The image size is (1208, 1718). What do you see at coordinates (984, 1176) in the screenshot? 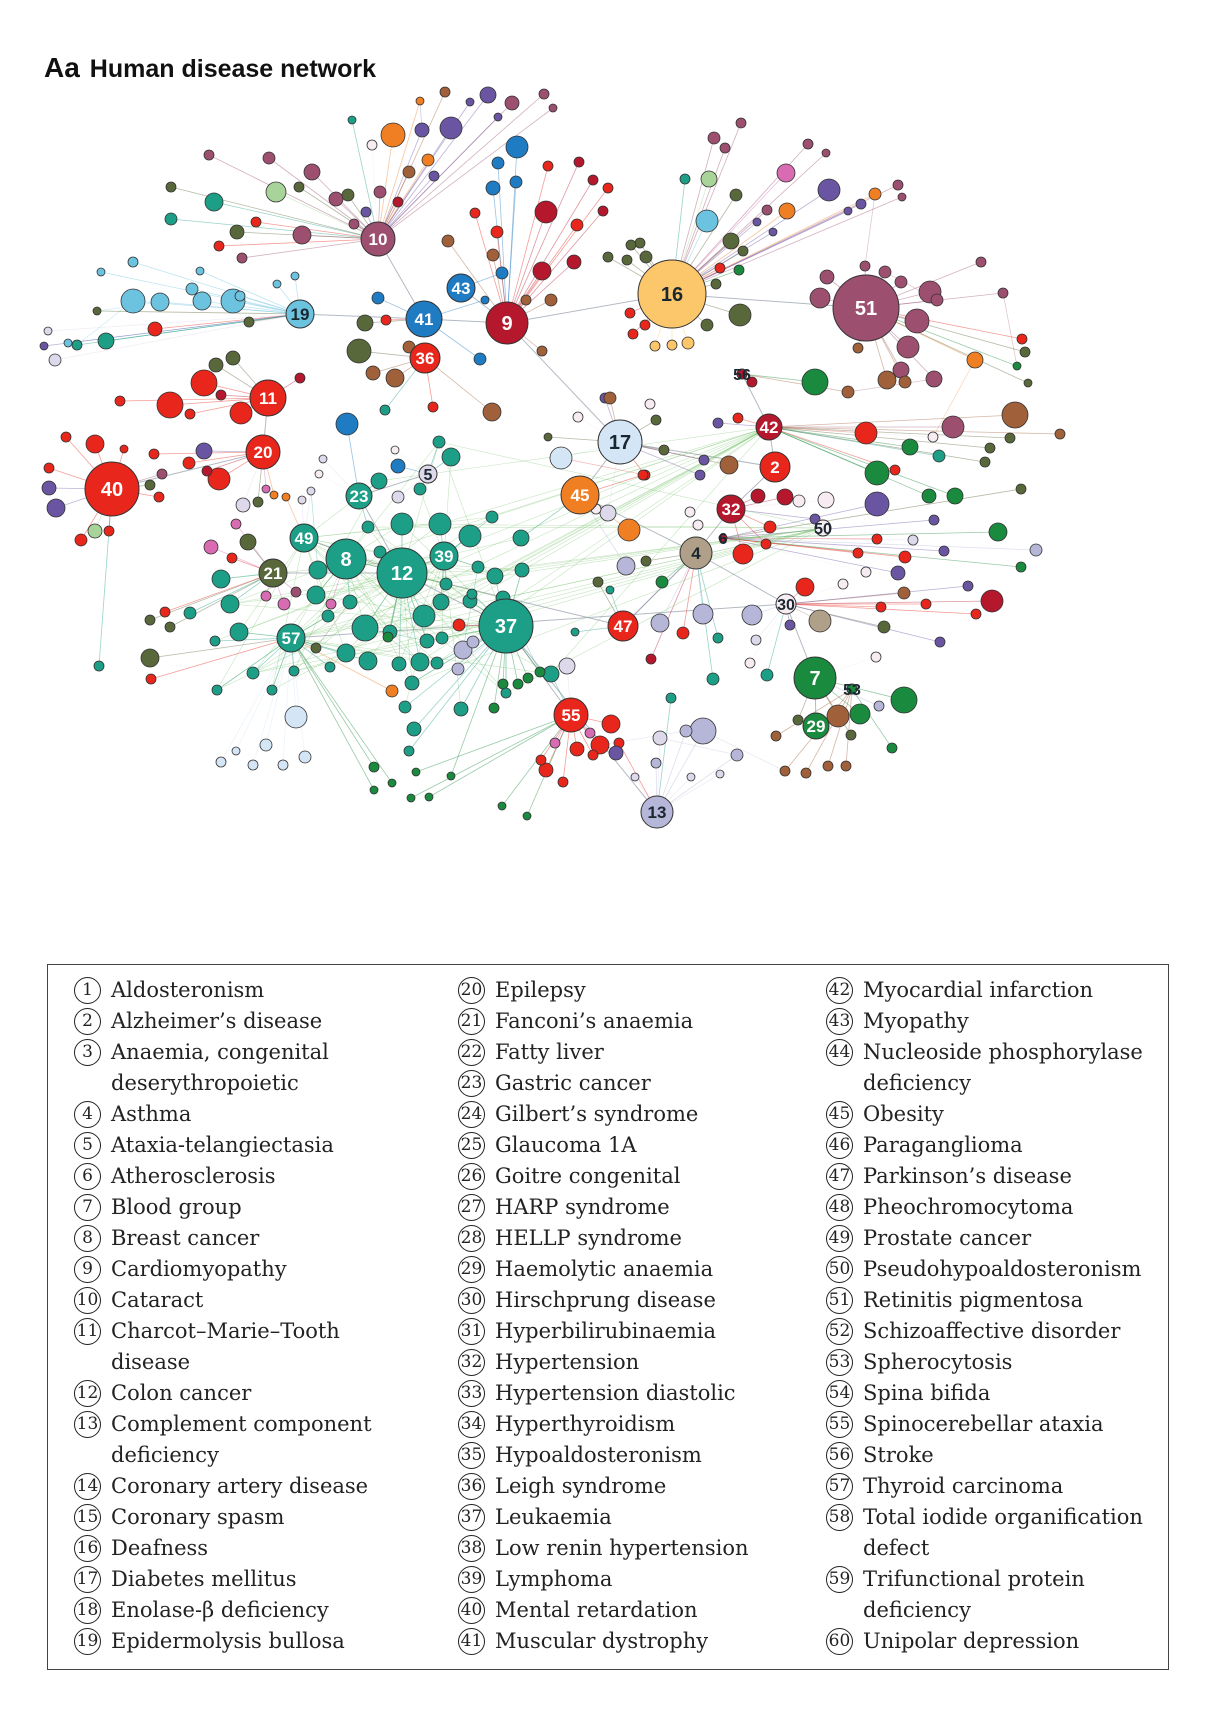
I see `legend-item: 47 Parkinson’s disease` at bounding box center [984, 1176].